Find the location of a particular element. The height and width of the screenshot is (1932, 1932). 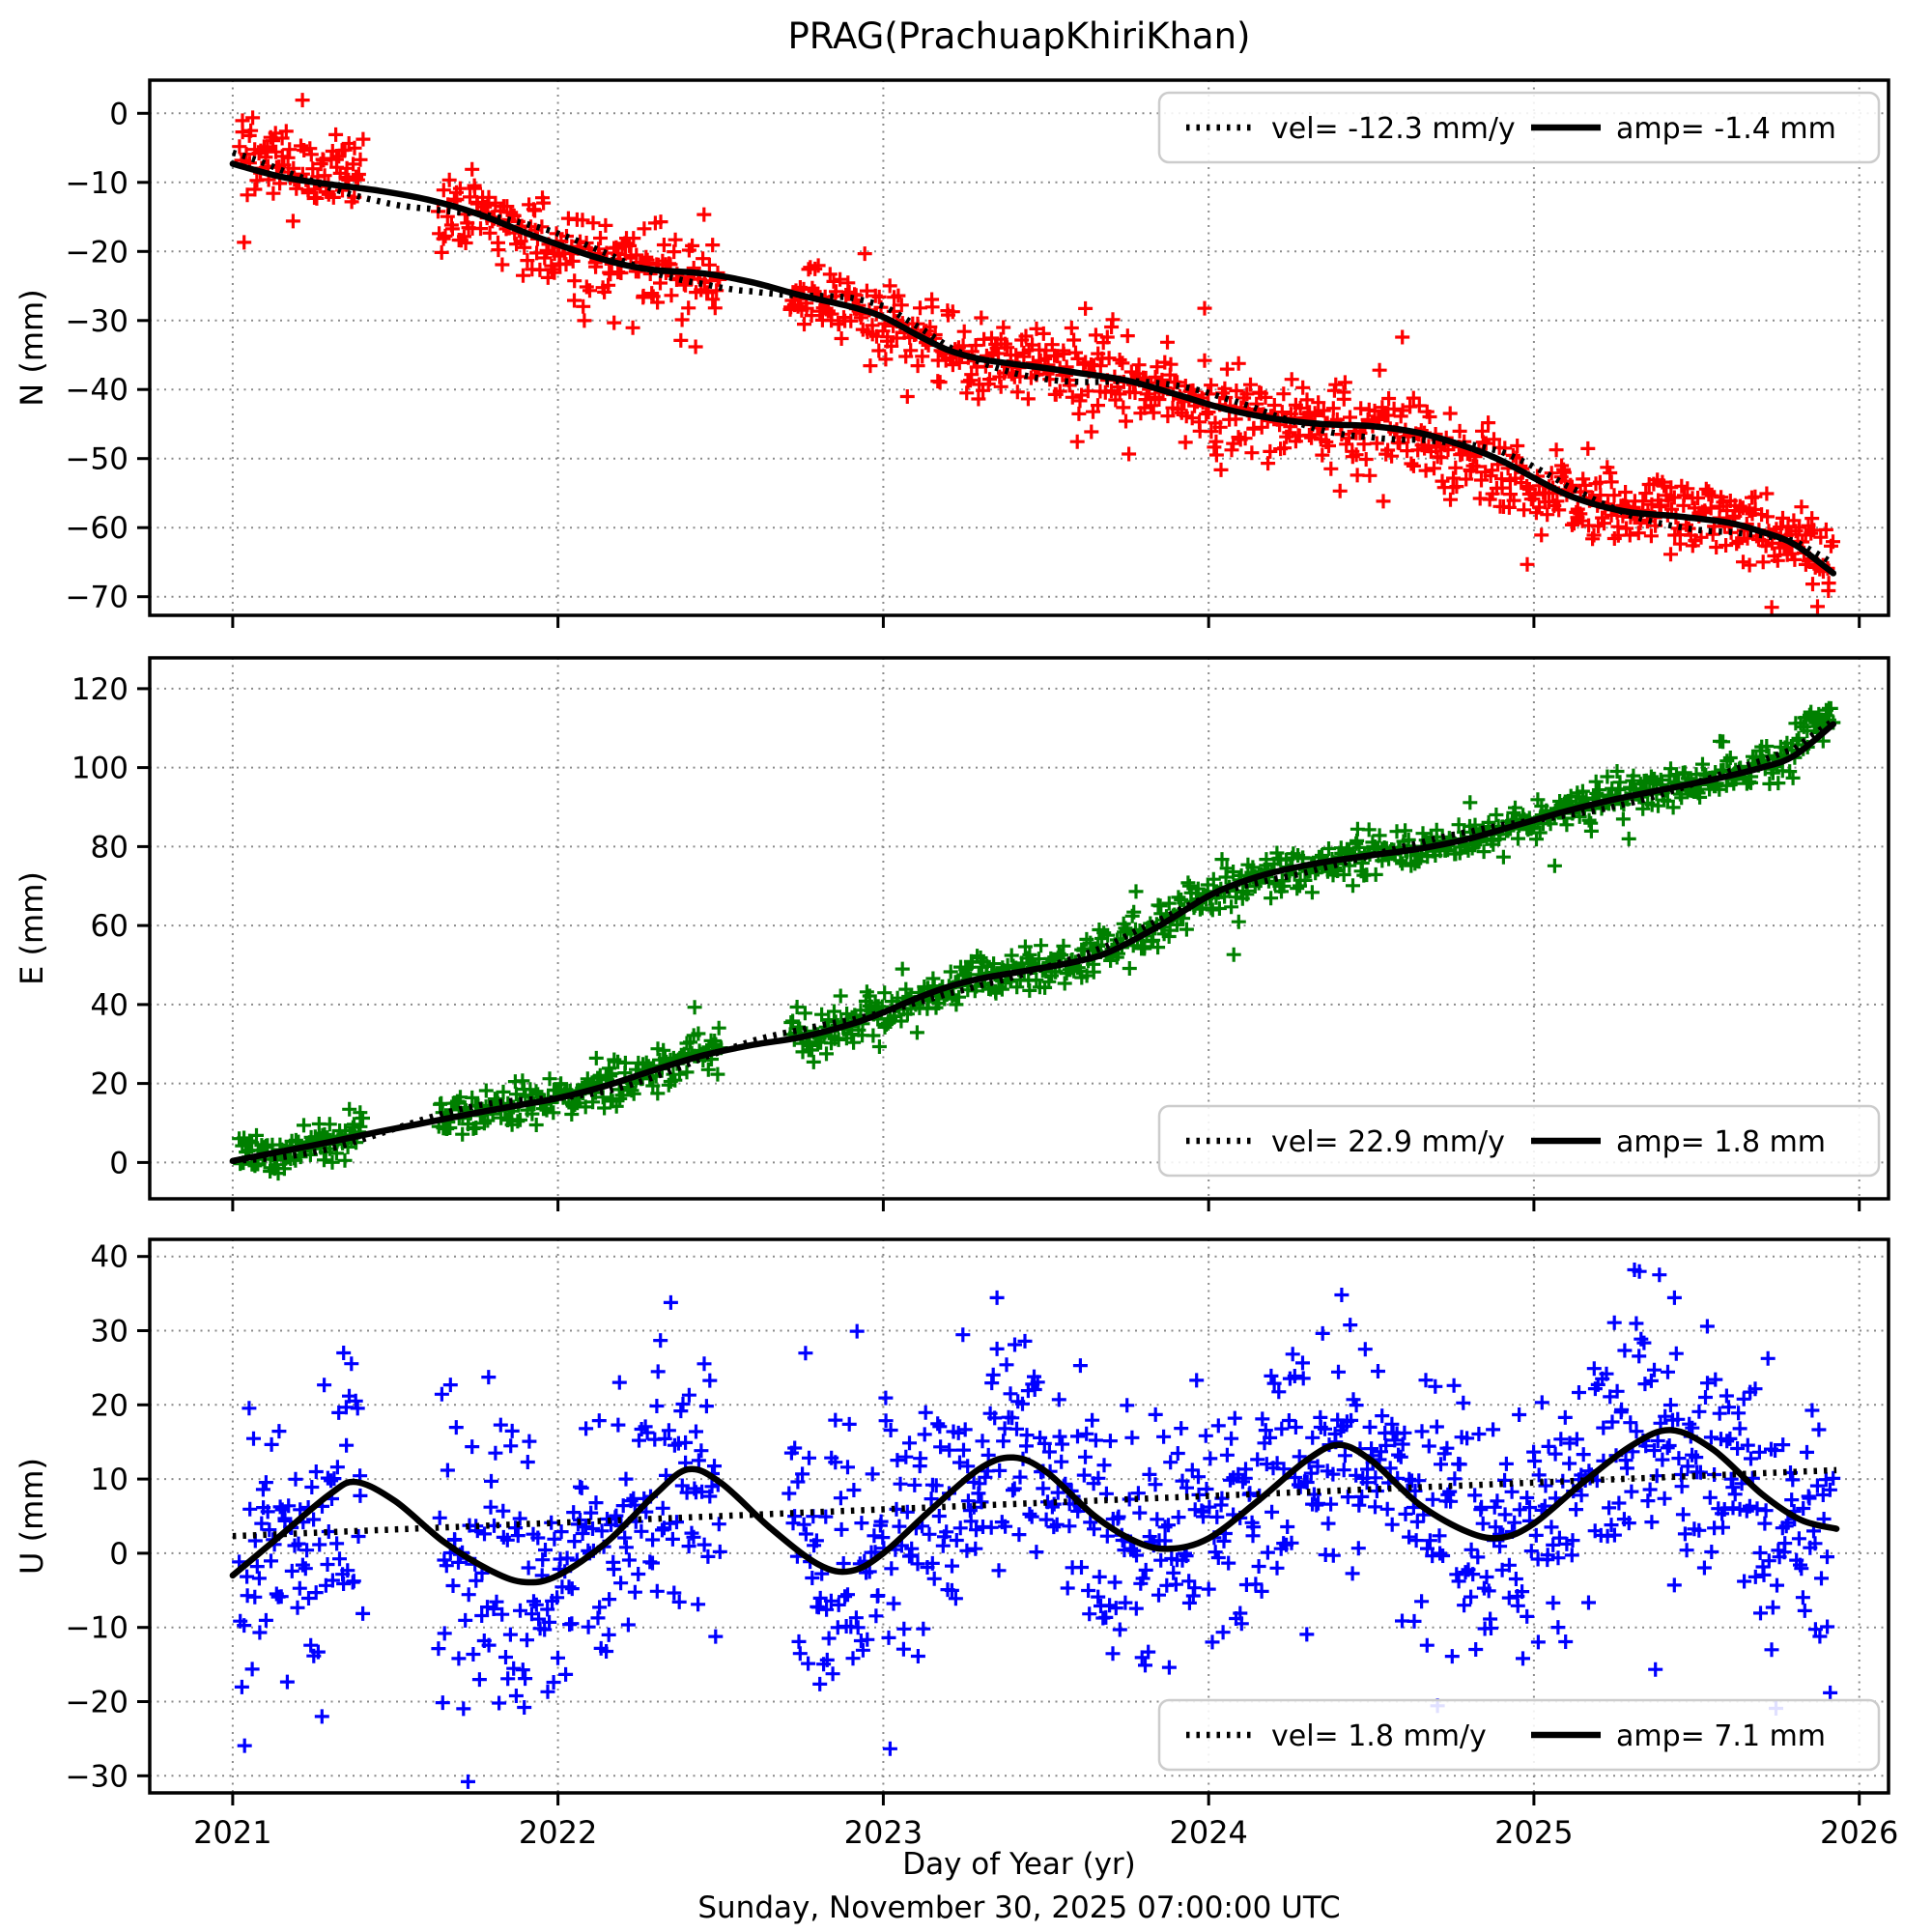

e-y-tick-label: 20 is located at coordinates (109, 1084).